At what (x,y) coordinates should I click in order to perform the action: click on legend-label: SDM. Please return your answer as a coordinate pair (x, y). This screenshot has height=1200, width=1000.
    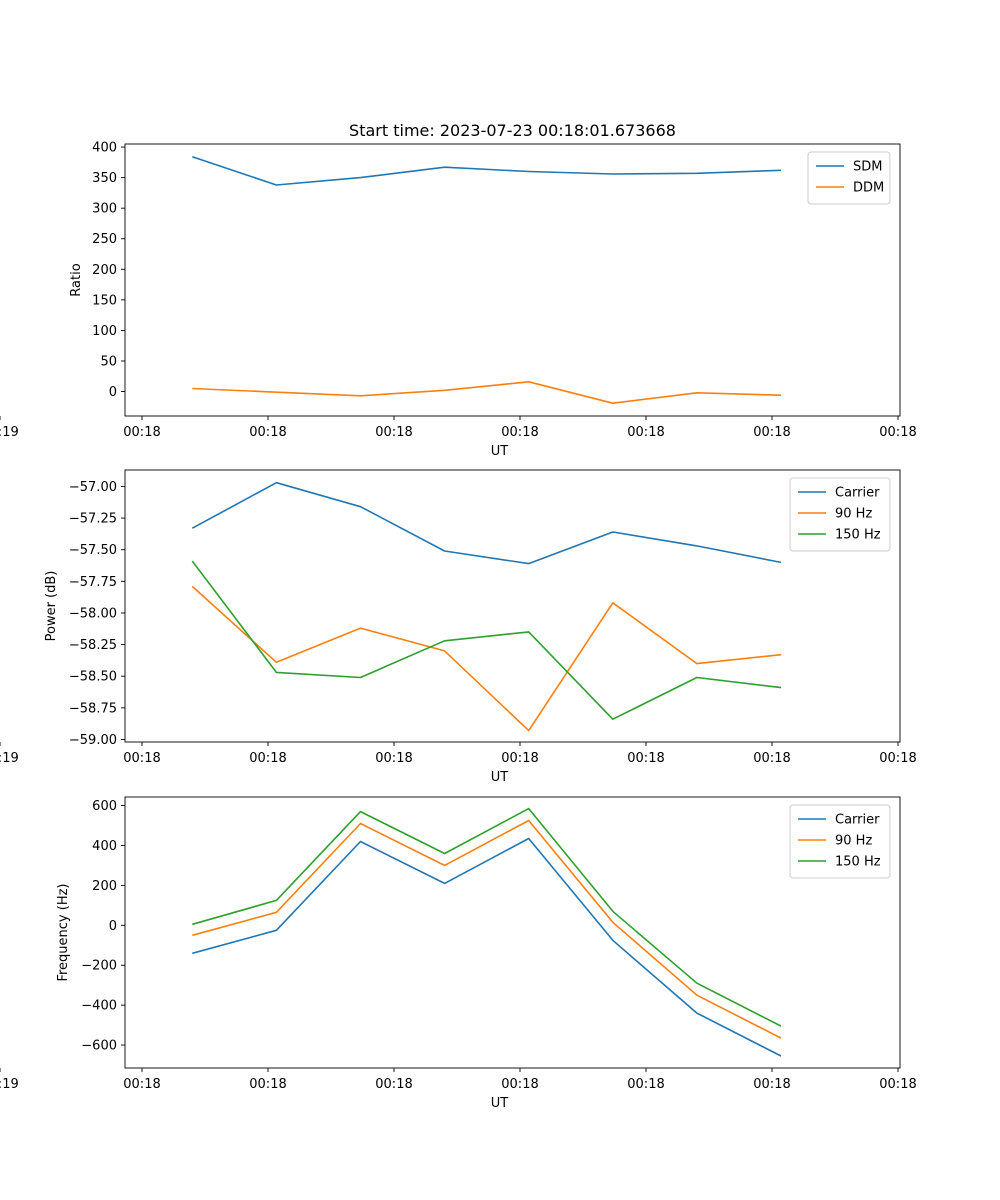
    Looking at the image, I should click on (867, 167).